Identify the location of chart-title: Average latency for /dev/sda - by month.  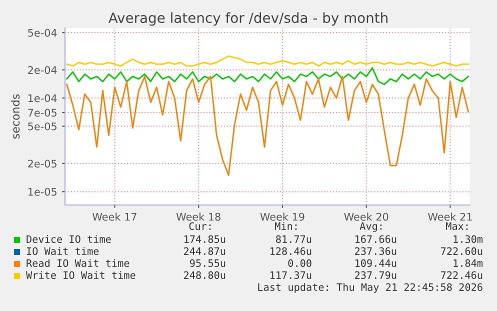
(248, 19).